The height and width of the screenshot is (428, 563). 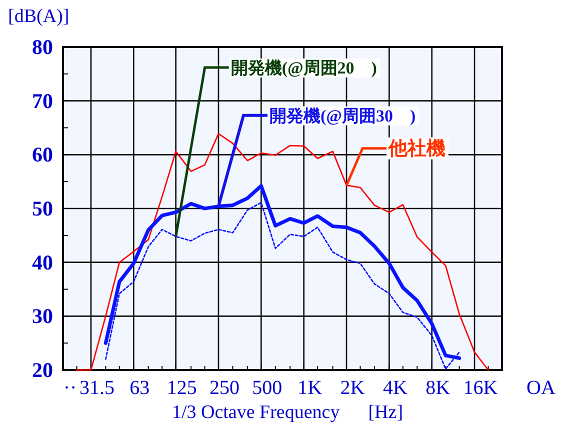 I want to click on y-tick-label: 20, so click(x=42, y=370).